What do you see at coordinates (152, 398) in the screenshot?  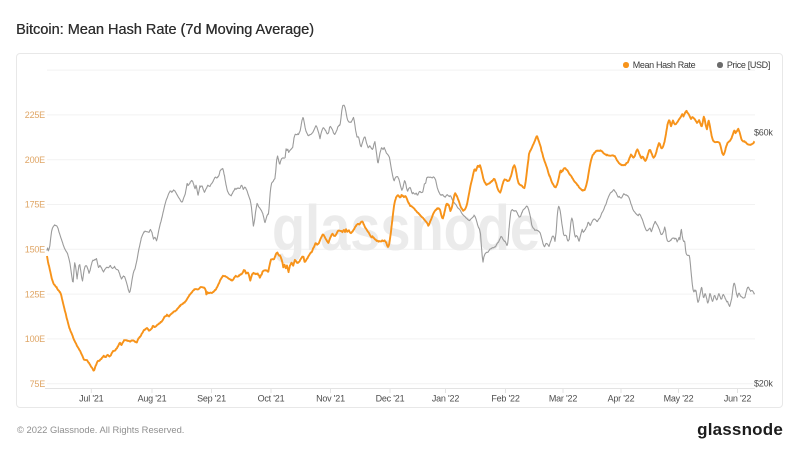 I see `svg-text: Aug '21` at bounding box center [152, 398].